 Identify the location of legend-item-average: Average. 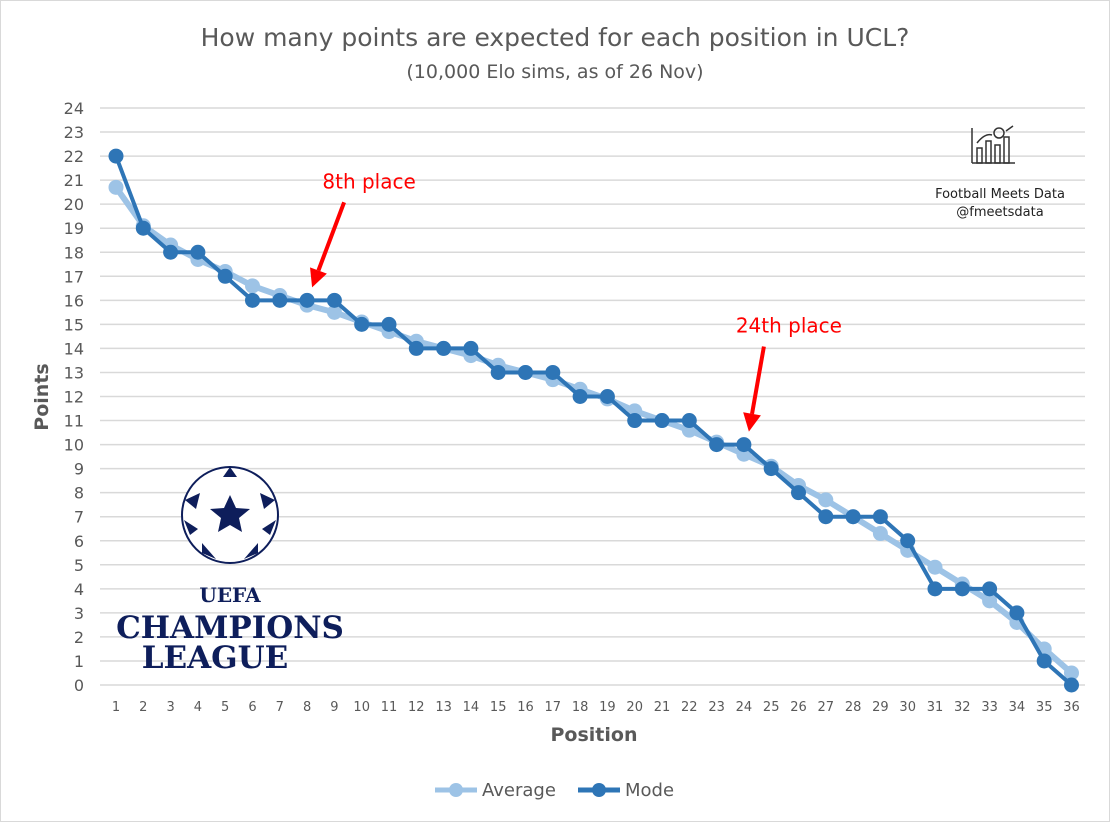
(495, 790).